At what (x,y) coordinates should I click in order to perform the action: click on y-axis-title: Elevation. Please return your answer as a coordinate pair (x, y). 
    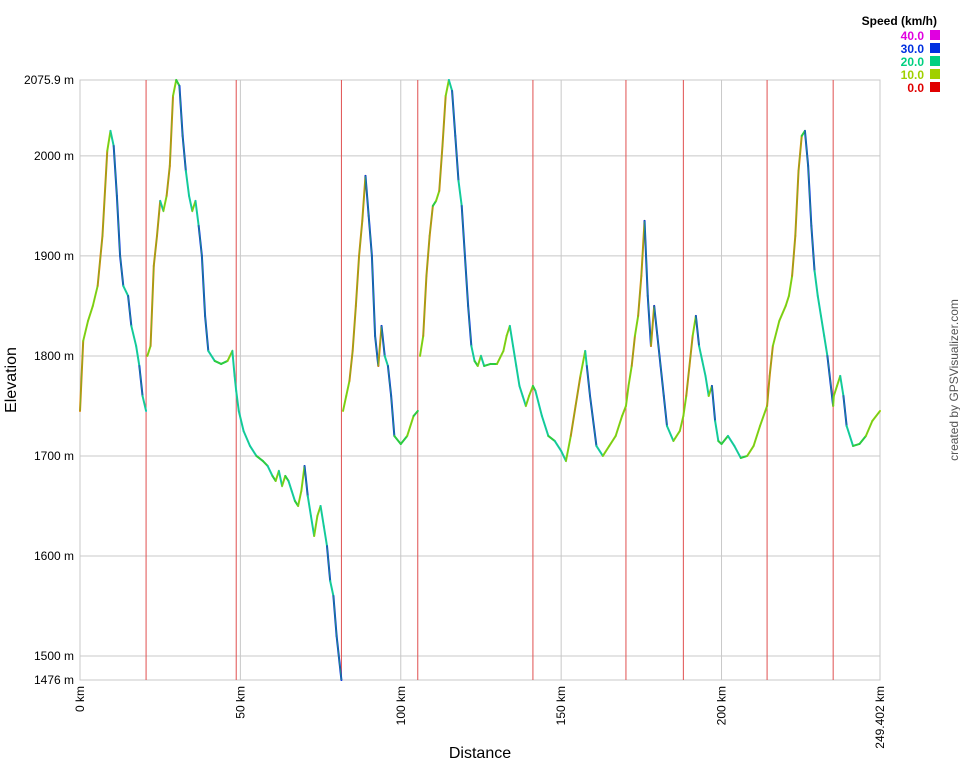
    Looking at the image, I should click on (11, 380).